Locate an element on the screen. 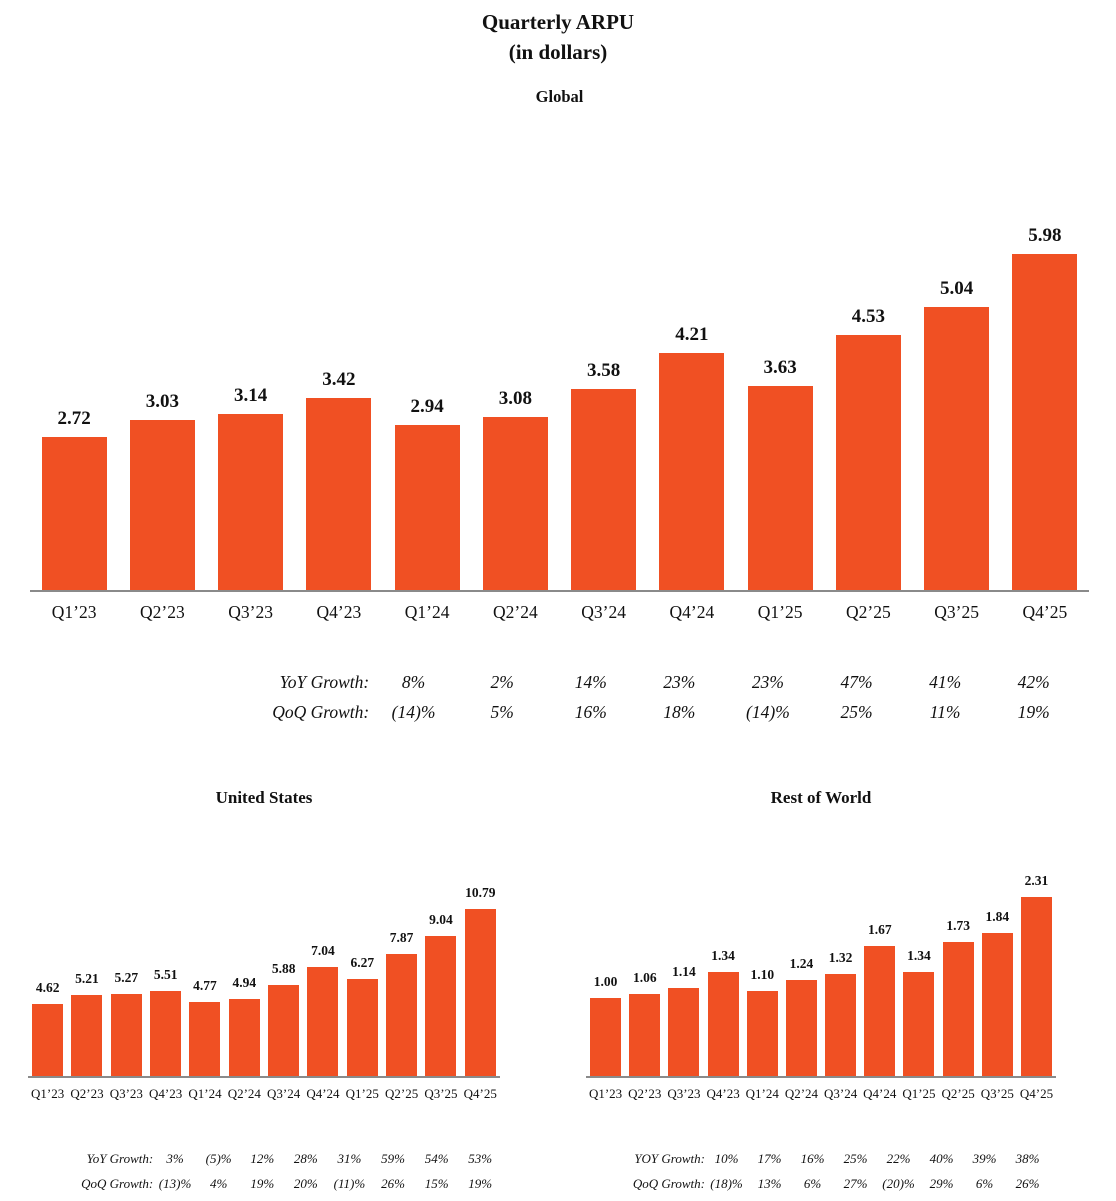  bar-value-label: 5.88 is located at coordinates (283, 968).